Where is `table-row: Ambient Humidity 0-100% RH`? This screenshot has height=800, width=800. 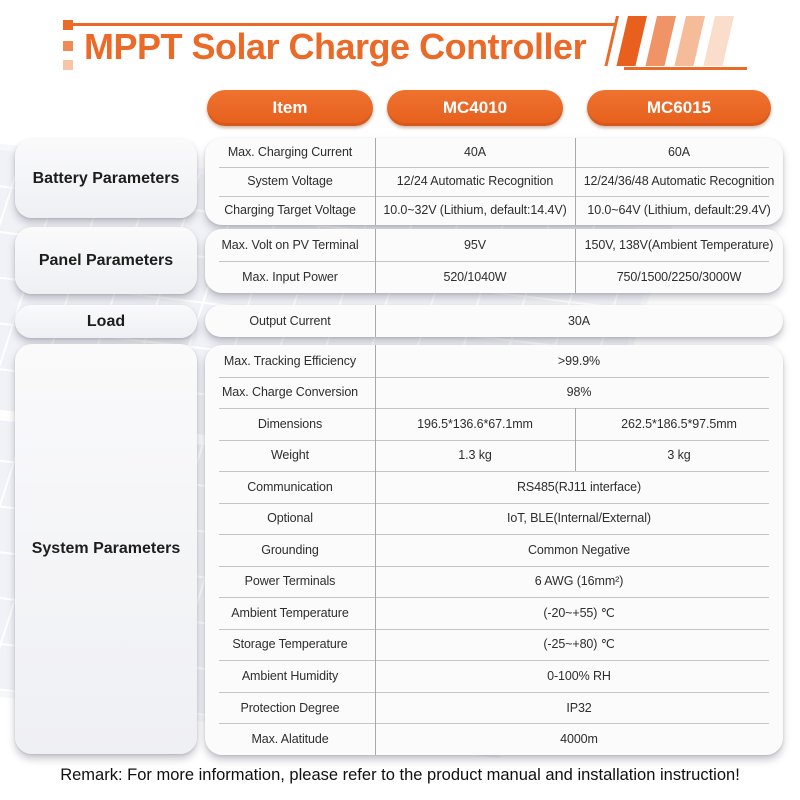
table-row: Ambient Humidity 0-100% RH is located at coordinates (494, 676).